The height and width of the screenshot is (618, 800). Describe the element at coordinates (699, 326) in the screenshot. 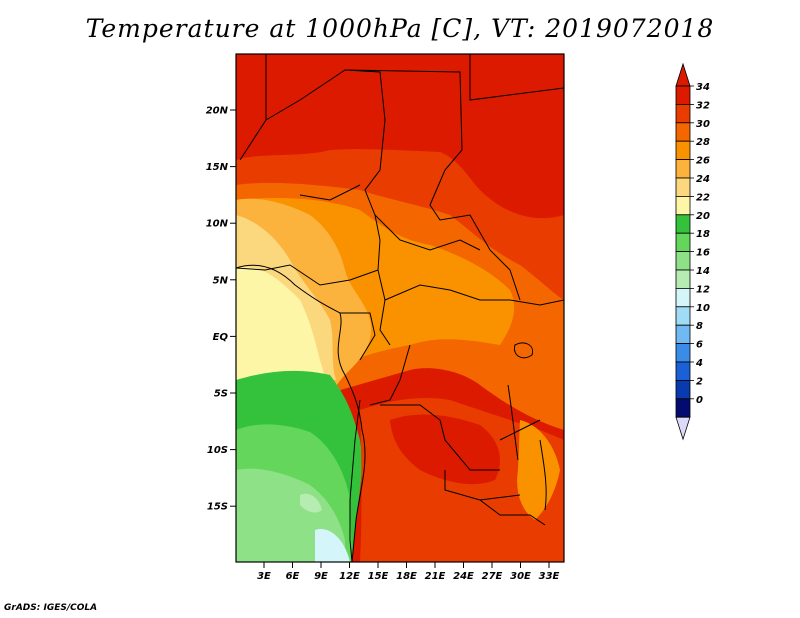

I see `colorbar-label: 8` at that location.